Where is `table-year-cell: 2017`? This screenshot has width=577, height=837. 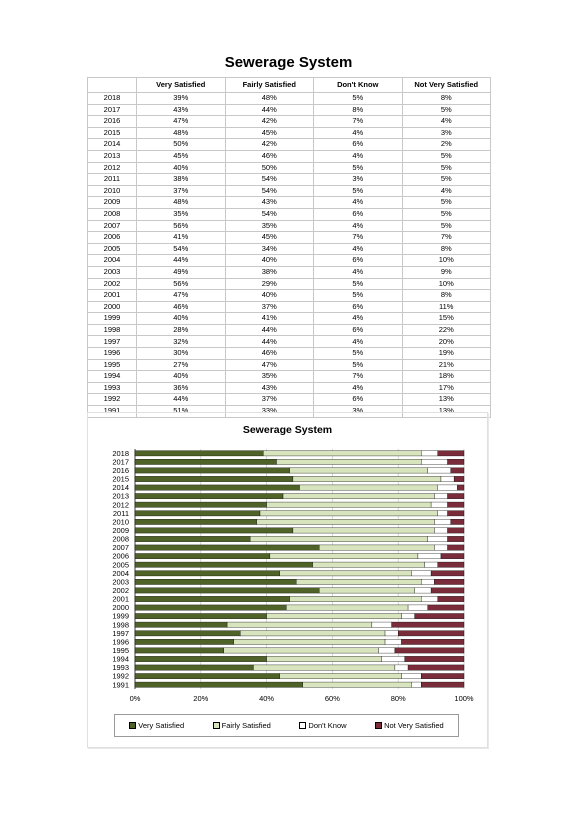
table-year-cell: 2017 is located at coordinates (112, 110).